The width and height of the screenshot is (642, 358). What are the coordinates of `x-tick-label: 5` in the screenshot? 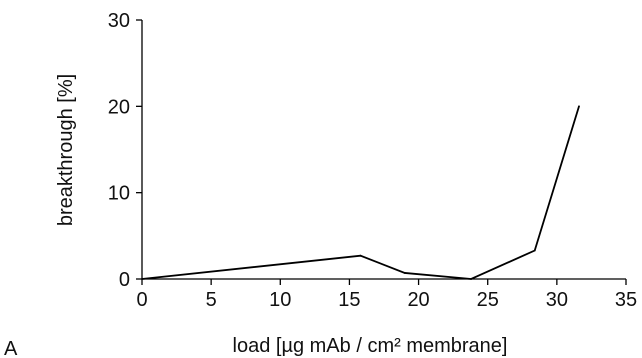 It's located at (211, 300).